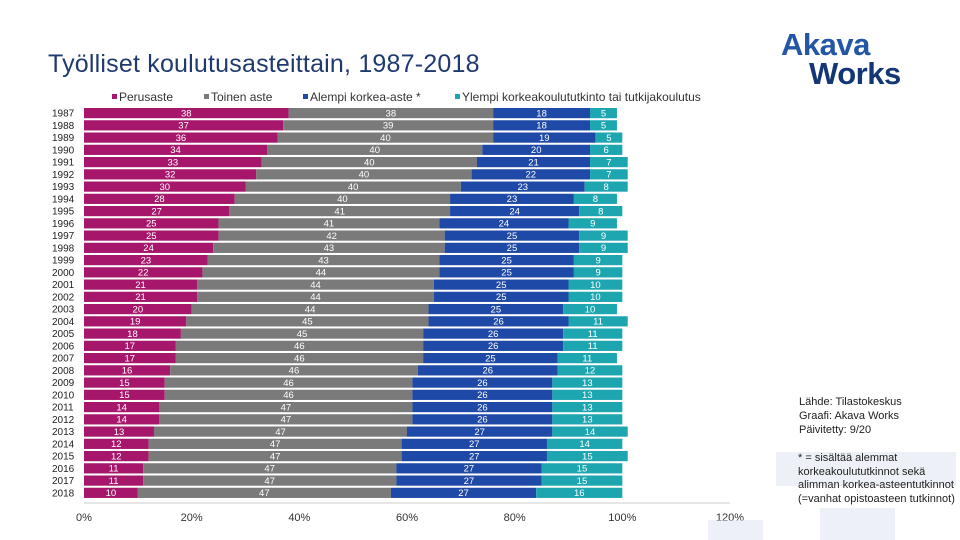 The height and width of the screenshot is (540, 960). What do you see at coordinates (63, 175) in the screenshot?
I see `year-label: 1992` at bounding box center [63, 175].